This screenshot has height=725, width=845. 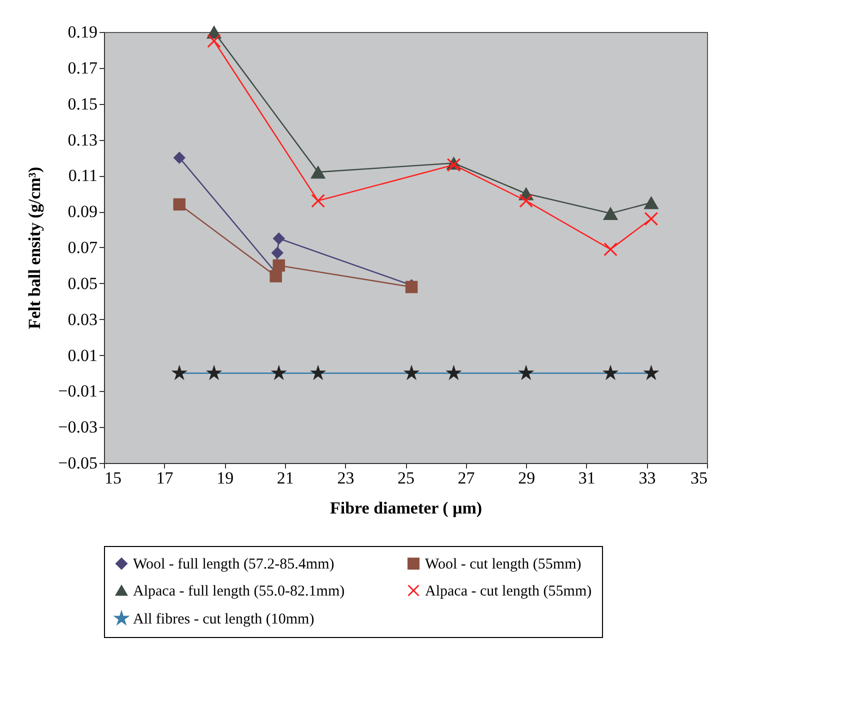 What do you see at coordinates (83, 104) in the screenshot?
I see `y-tick-label: 0.15` at bounding box center [83, 104].